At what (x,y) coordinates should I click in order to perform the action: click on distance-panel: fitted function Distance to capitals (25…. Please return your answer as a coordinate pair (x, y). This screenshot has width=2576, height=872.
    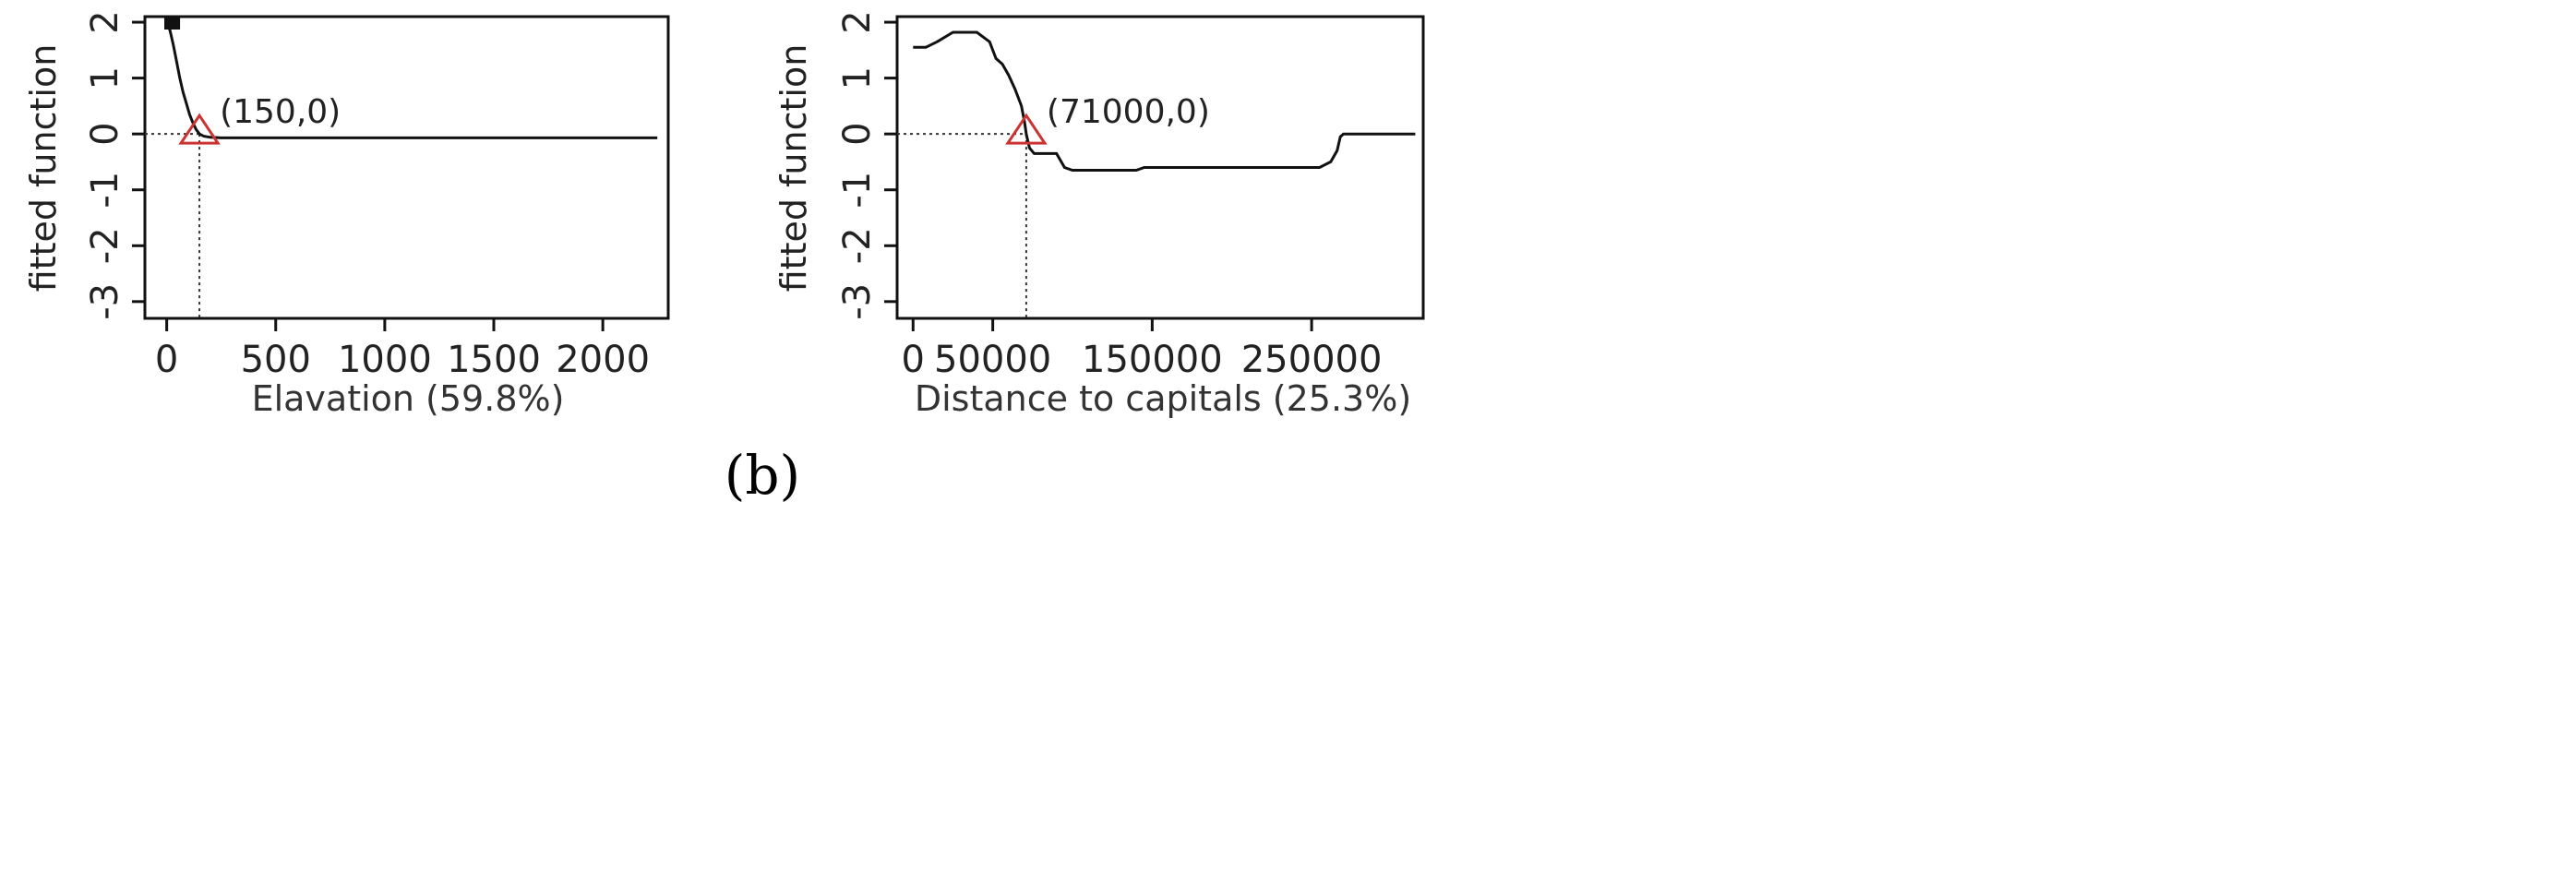
    Looking at the image, I should click on (1099, 214).